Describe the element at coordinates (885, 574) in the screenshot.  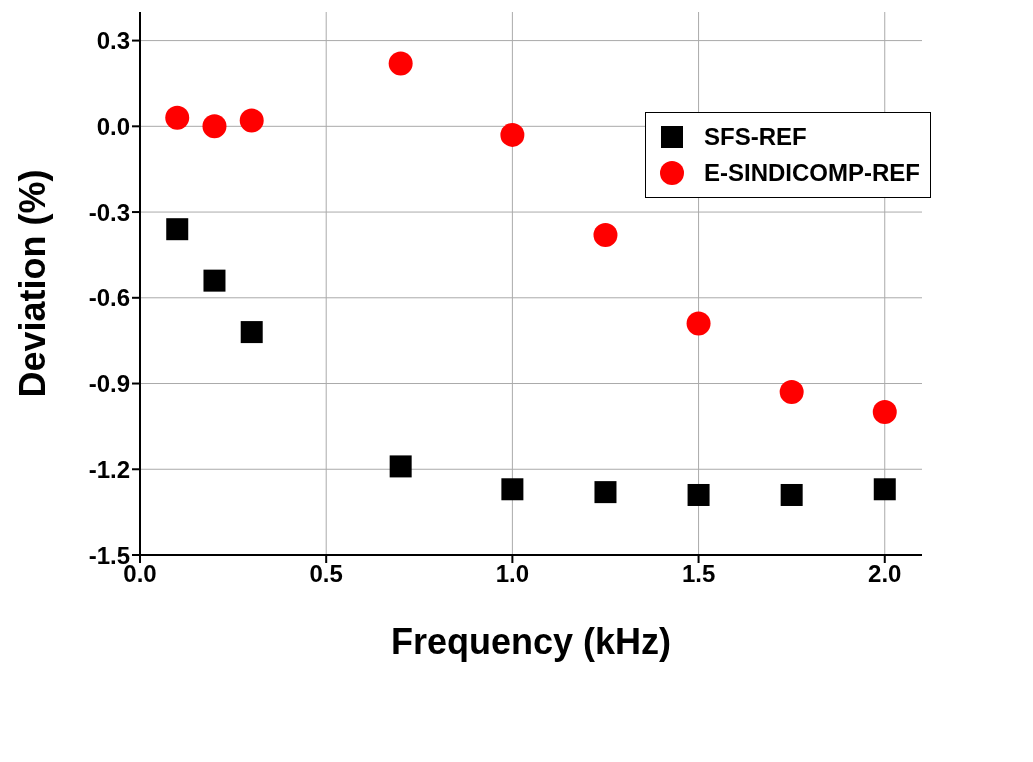
I see `x-tick-label: 2.0` at that location.